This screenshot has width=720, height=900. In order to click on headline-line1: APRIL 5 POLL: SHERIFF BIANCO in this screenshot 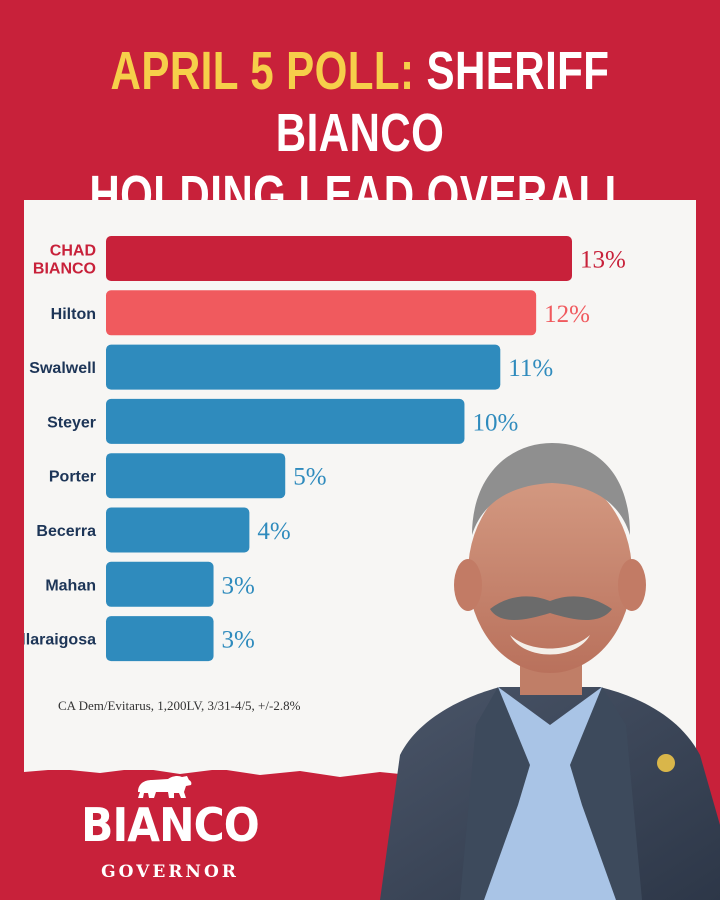, I will do `click(360, 102)`.